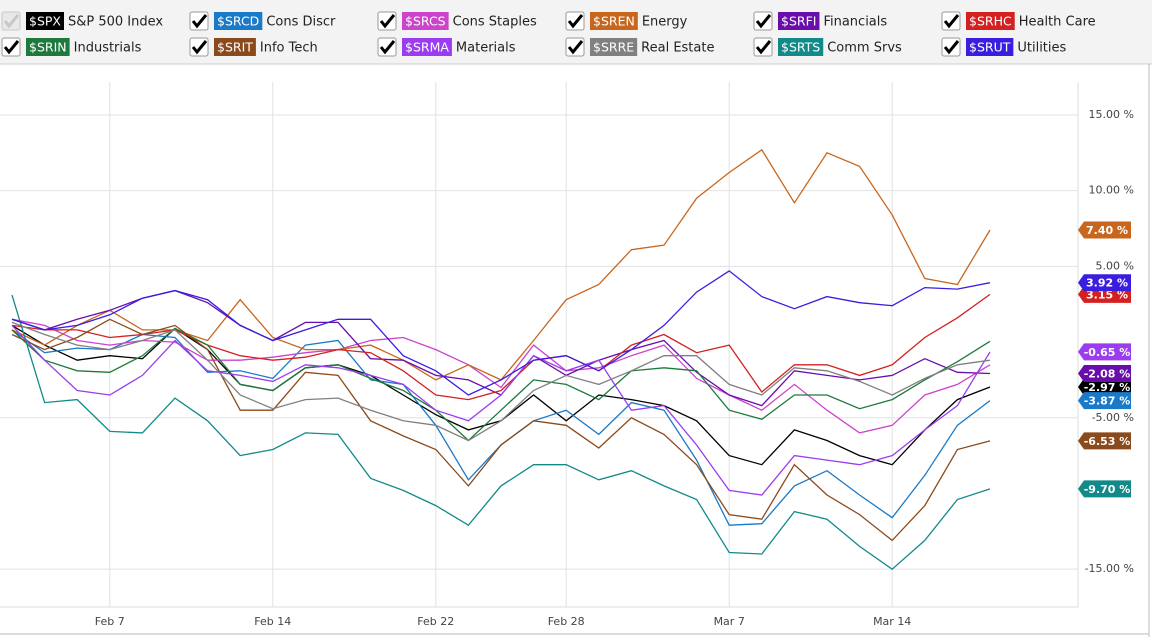  What do you see at coordinates (1107, 387) in the screenshot?
I see `end-tag-label: -2.97 %` at bounding box center [1107, 387].